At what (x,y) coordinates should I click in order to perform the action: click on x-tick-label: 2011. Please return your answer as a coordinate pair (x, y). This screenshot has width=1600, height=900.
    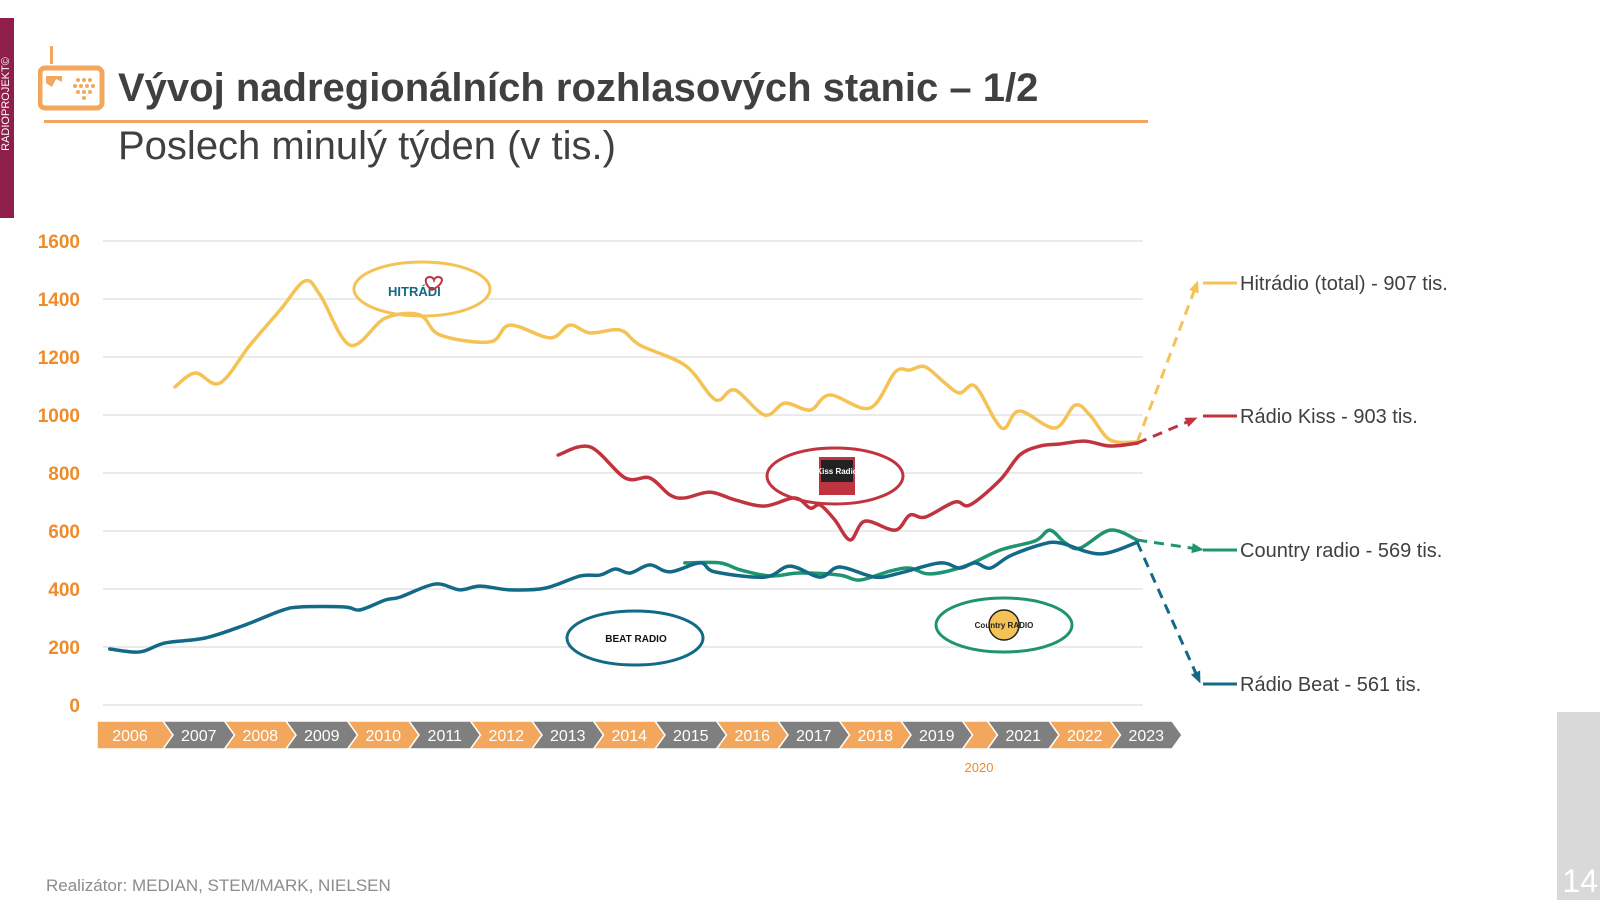
    Looking at the image, I should click on (445, 736).